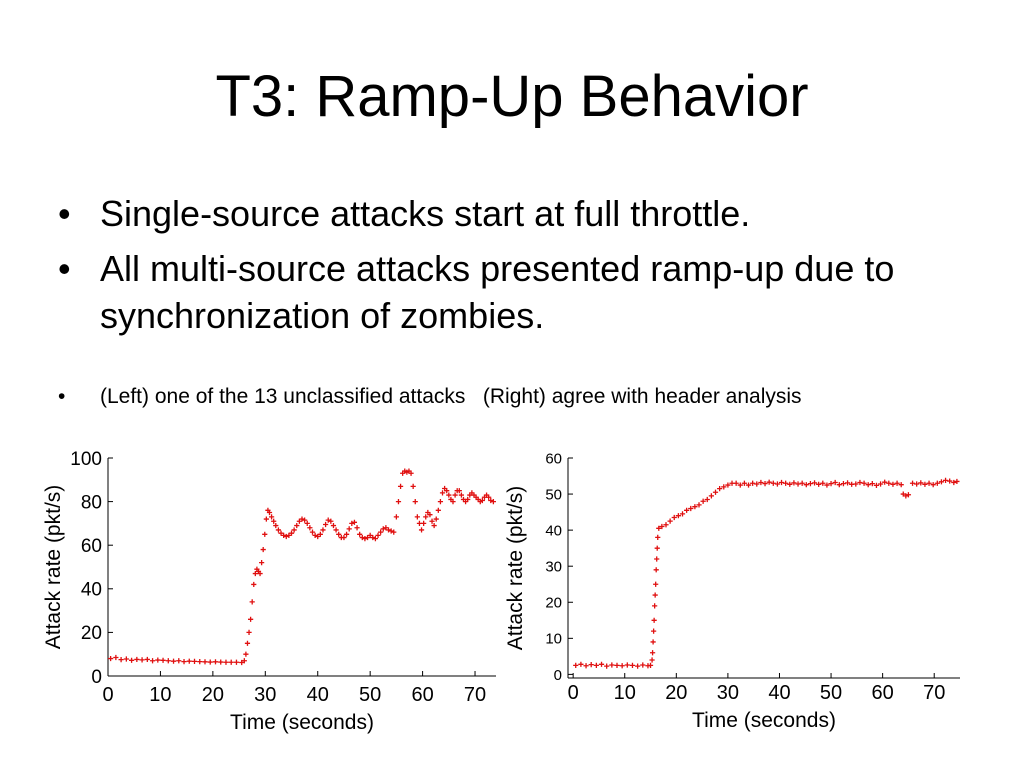  What do you see at coordinates (96, 677) in the screenshot?
I see `y-tick-label: 0` at bounding box center [96, 677].